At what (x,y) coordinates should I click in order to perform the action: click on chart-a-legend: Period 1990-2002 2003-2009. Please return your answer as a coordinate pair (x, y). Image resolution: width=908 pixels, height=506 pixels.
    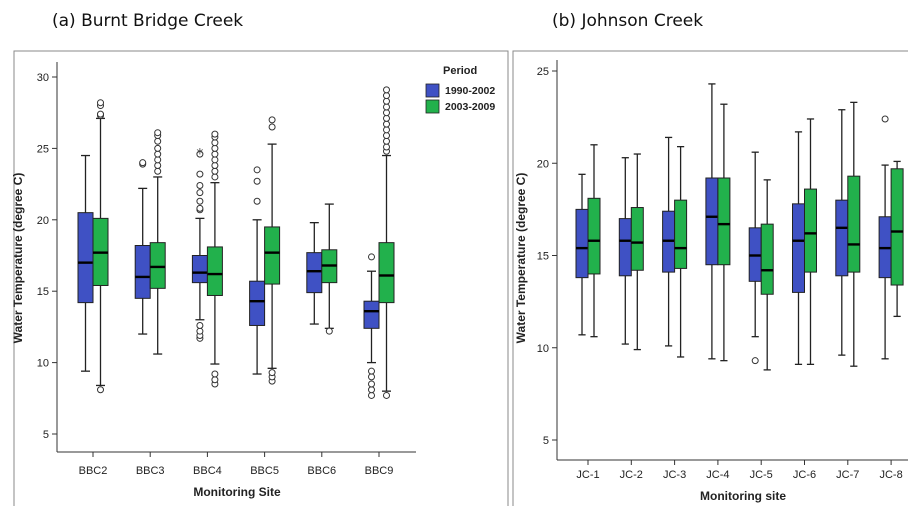
    Looking at the image, I should click on (460, 89).